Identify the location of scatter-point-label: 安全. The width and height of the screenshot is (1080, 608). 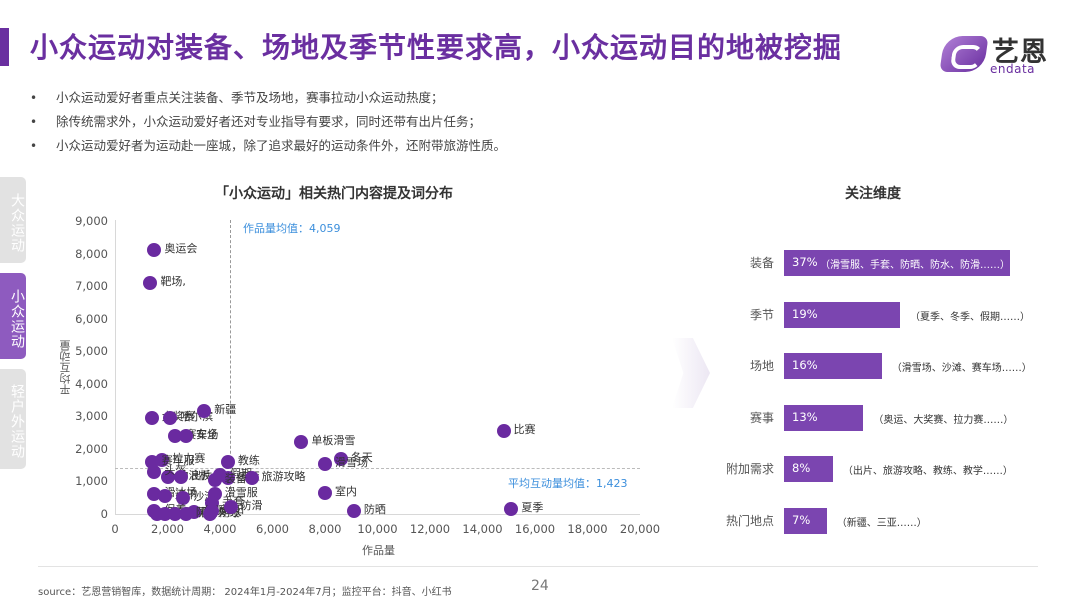
(206, 434).